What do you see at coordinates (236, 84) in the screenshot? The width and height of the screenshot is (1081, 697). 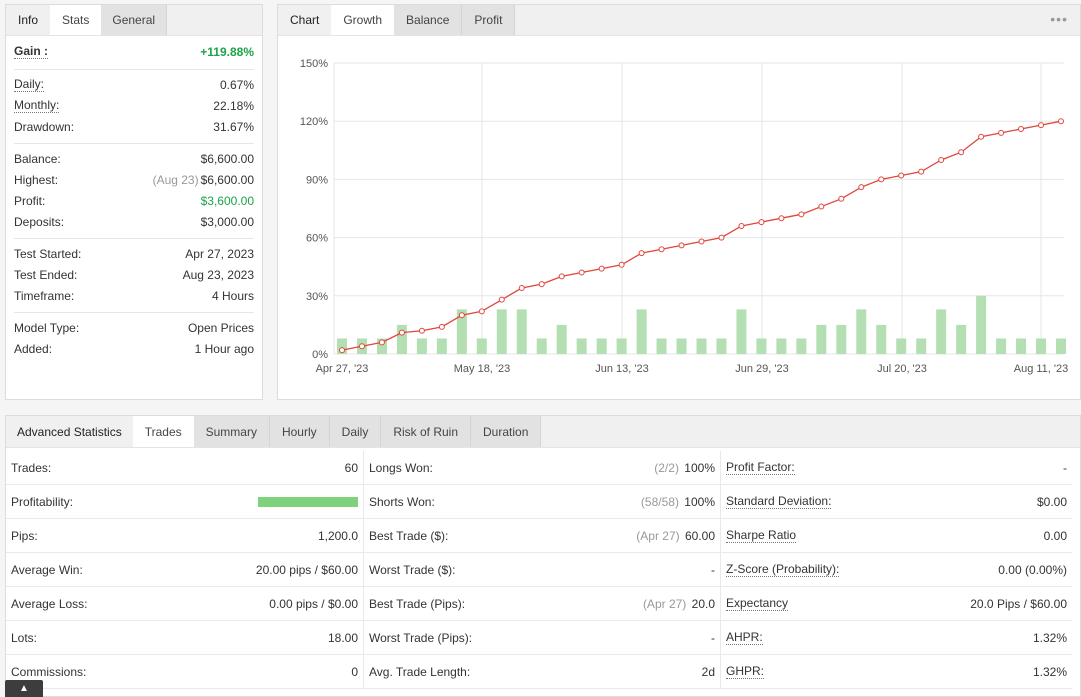 I see `daily-value: 0.67%` at bounding box center [236, 84].